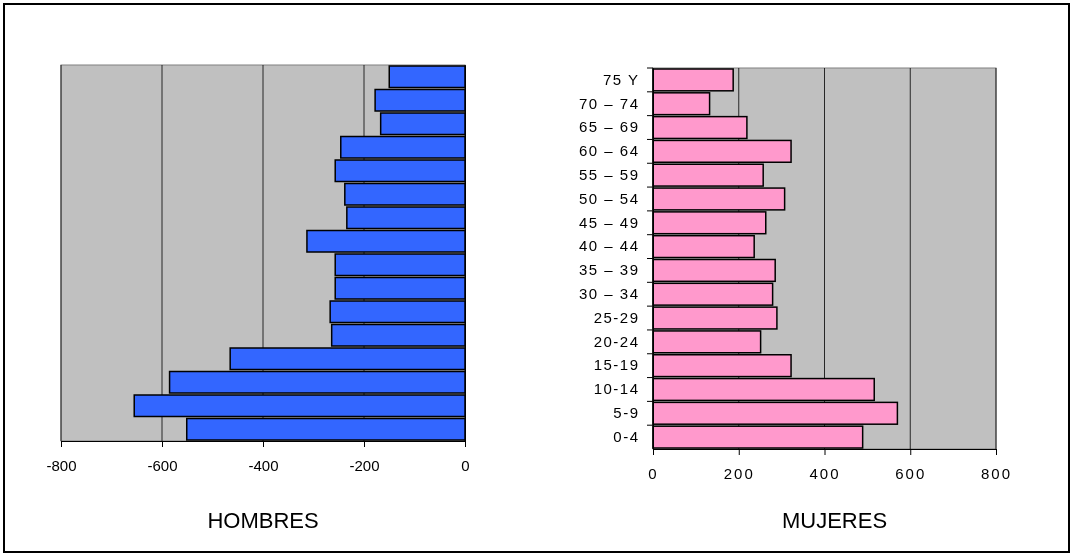 The width and height of the screenshot is (1073, 556). What do you see at coordinates (263, 520) in the screenshot?
I see `x-axis-title: HOMBRES` at bounding box center [263, 520].